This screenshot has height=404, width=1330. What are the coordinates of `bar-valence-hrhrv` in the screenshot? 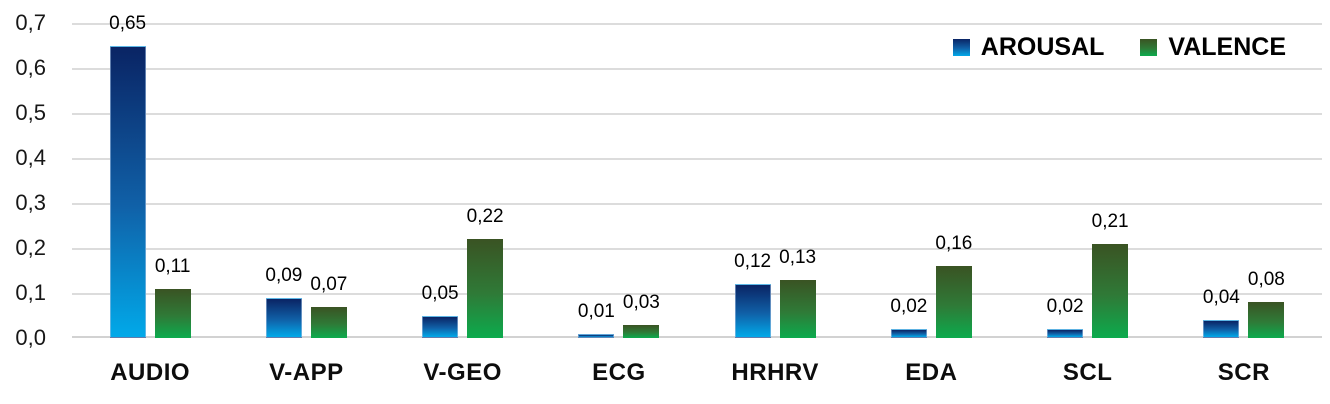 It's located at (797, 308).